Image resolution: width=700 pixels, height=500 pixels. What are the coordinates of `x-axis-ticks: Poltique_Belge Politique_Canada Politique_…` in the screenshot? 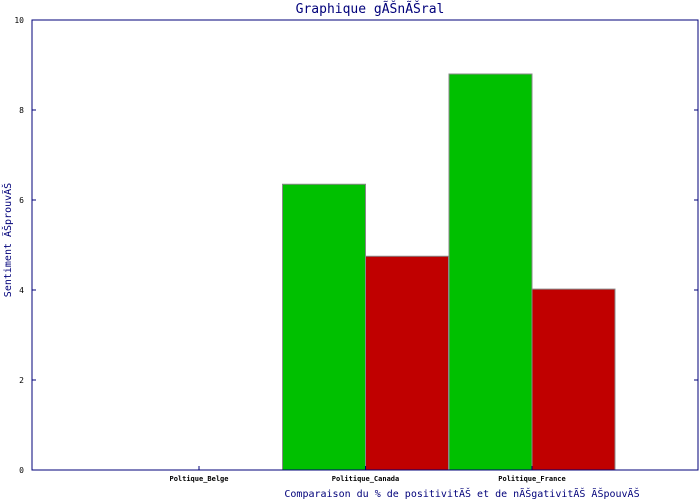 It's located at (367, 474).